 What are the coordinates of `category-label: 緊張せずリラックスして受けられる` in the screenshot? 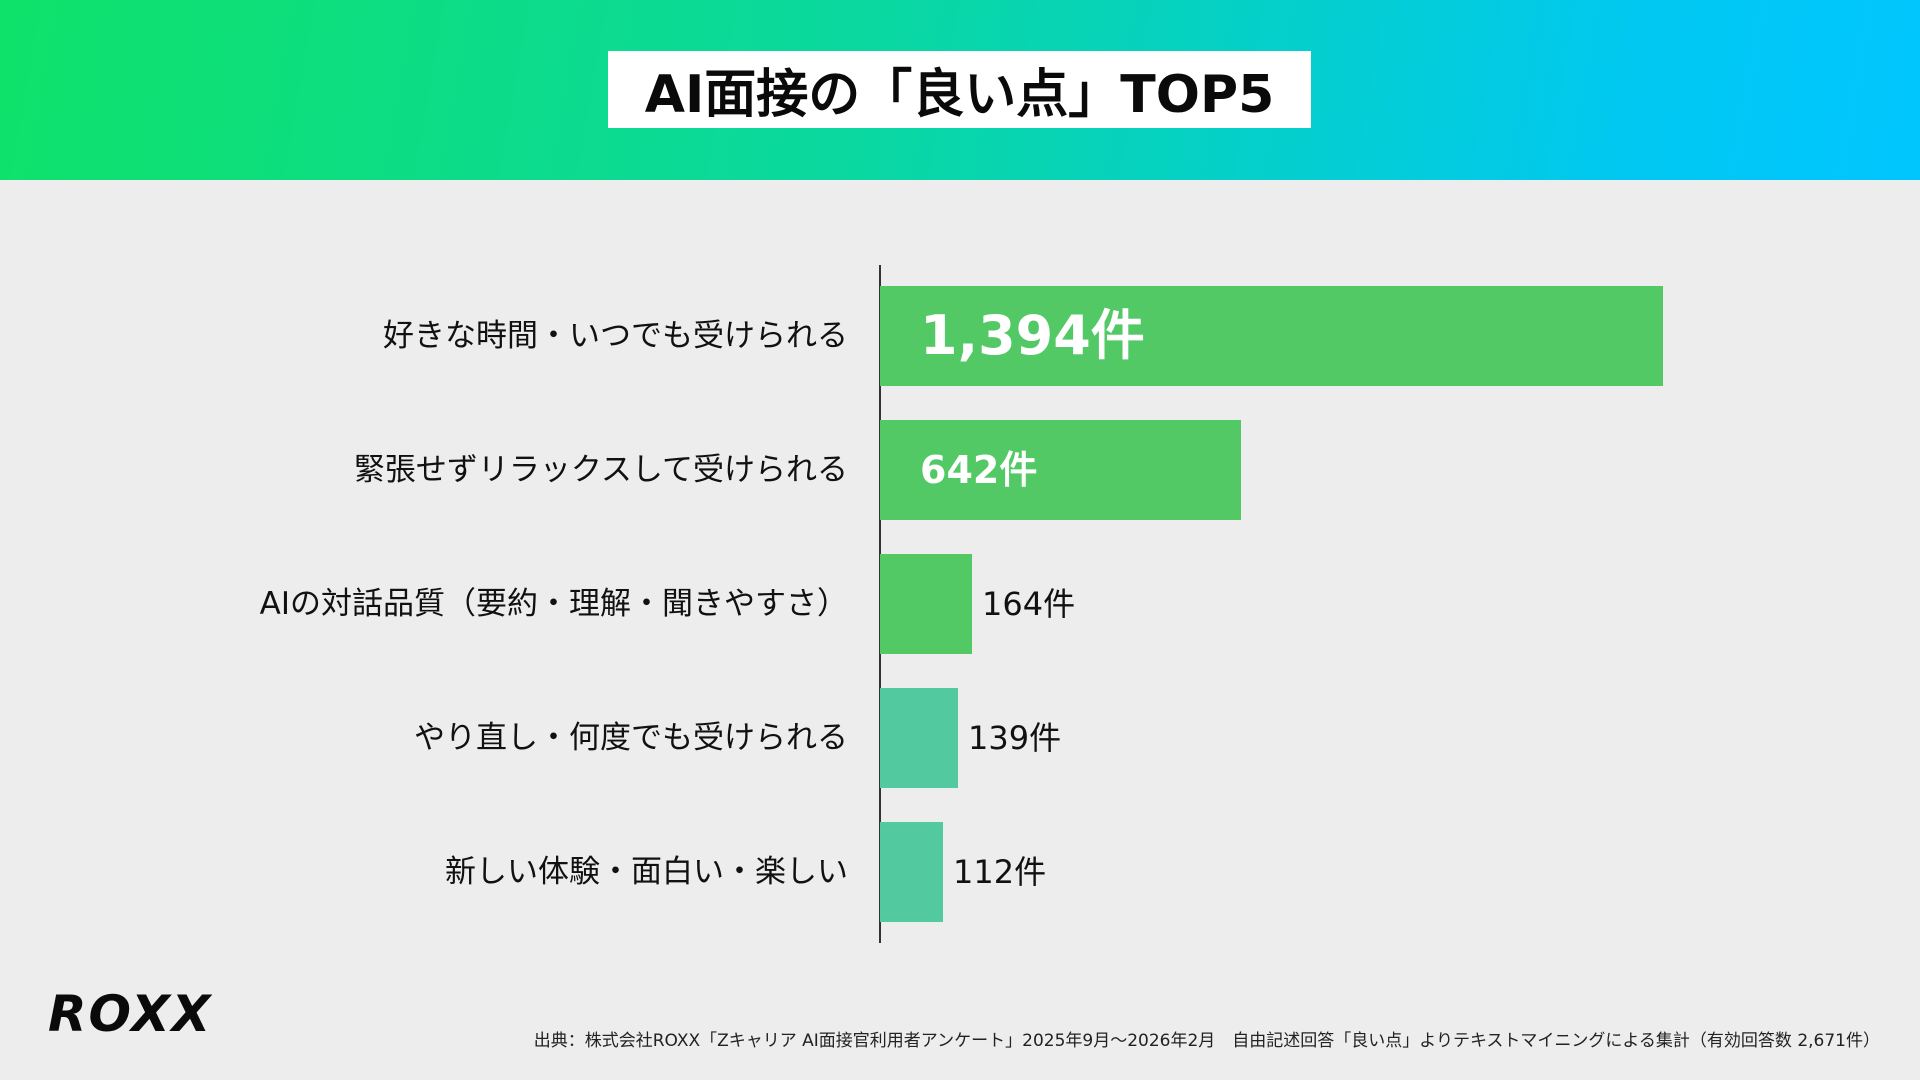 It's located at (600, 470).